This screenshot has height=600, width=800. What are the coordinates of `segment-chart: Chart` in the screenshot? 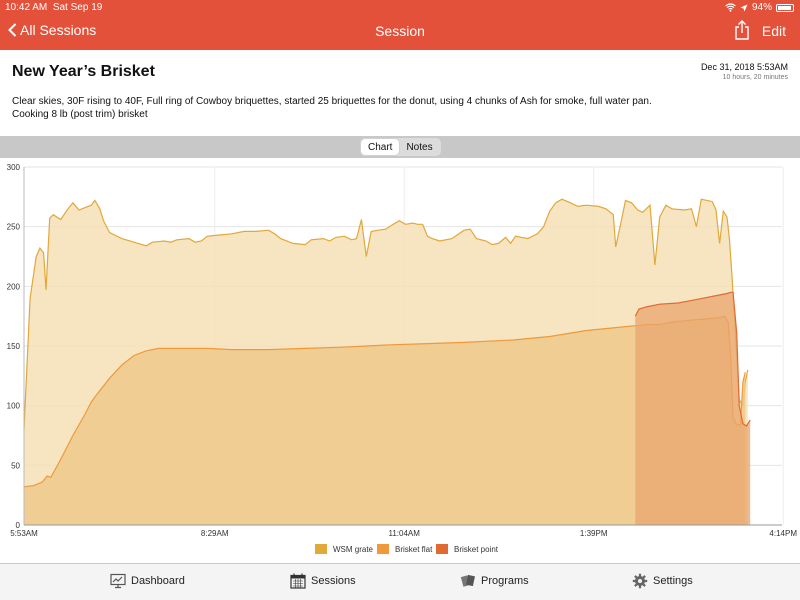 It's located at (380, 147).